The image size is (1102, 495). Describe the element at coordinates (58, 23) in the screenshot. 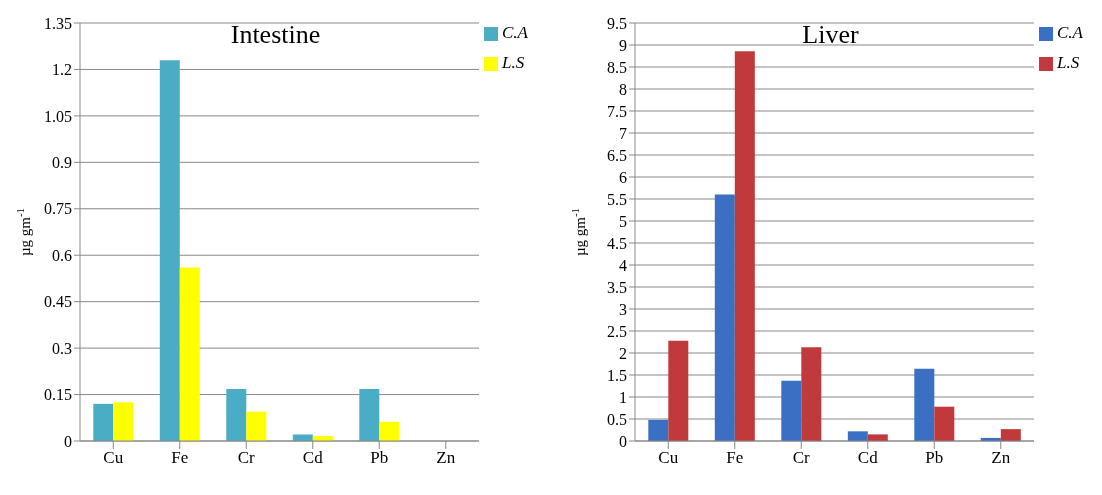

I see `y-tick-label: 1.35` at that location.